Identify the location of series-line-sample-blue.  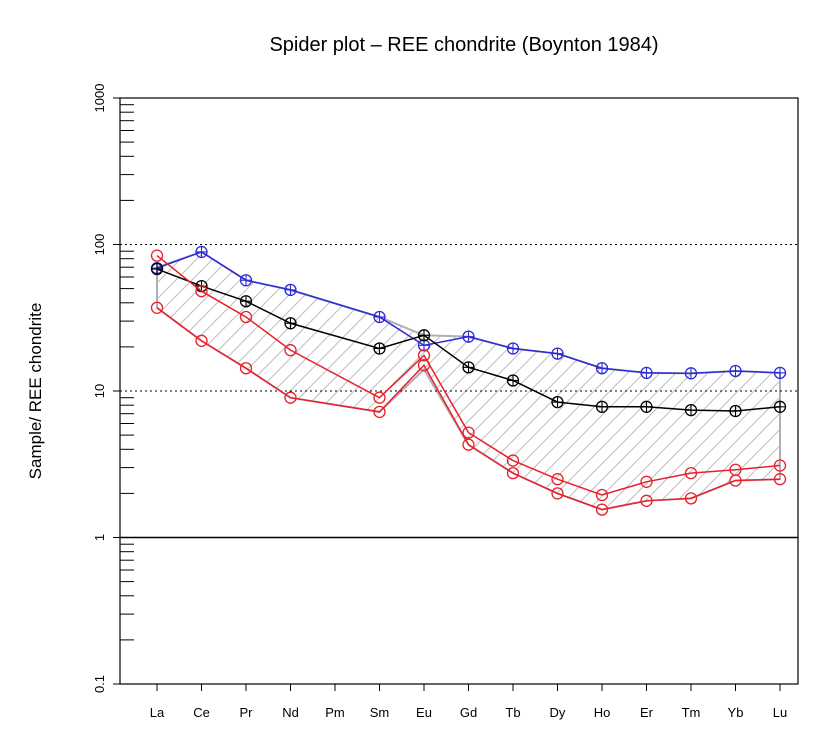
(468, 313).